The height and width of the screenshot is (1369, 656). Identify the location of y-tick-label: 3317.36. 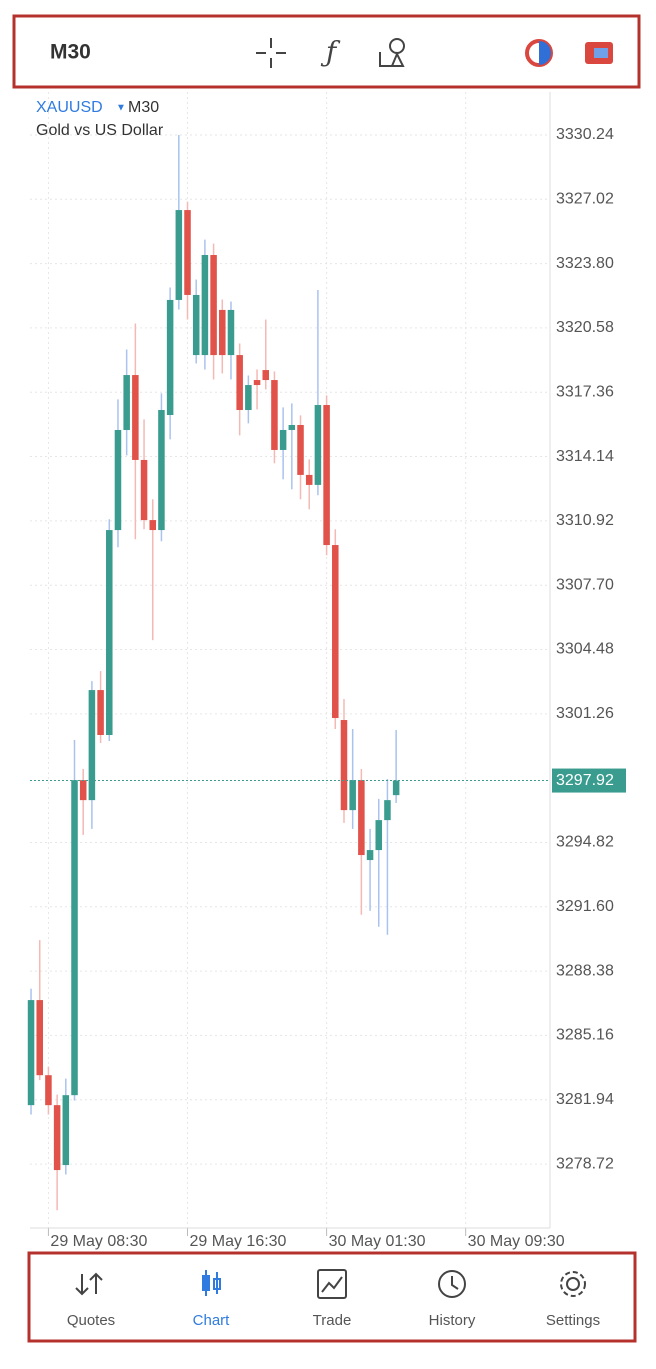
(585, 391).